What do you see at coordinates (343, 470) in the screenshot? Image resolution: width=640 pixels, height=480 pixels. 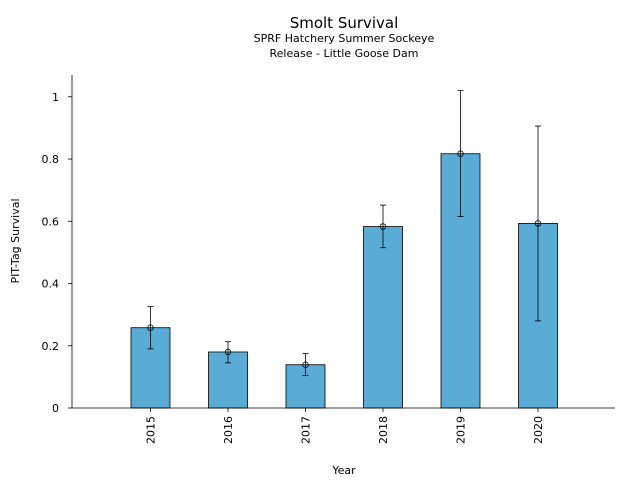 I see `x-axis-label: Year` at bounding box center [343, 470].